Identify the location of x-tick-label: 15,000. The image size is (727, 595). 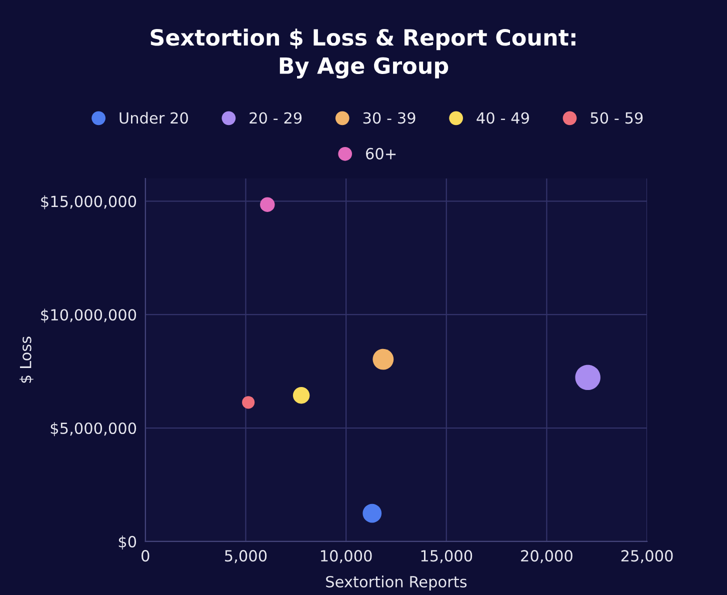
(446, 557).